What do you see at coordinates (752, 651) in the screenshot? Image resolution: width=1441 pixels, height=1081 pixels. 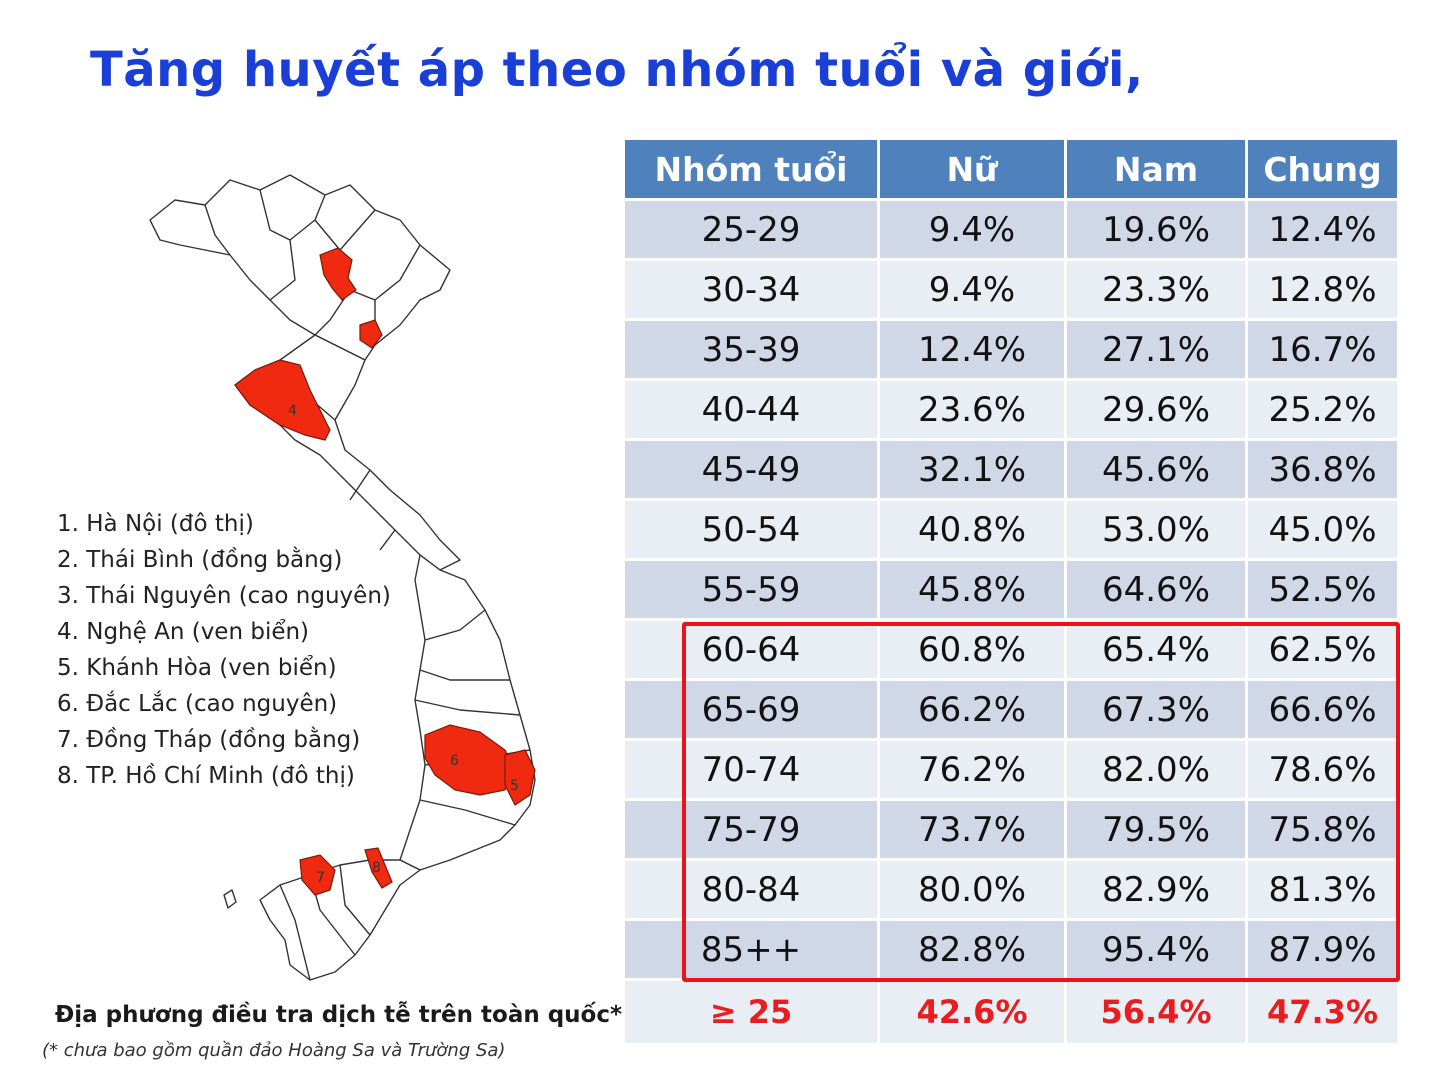 I see `cell-age-group: 60-64` at bounding box center [752, 651].